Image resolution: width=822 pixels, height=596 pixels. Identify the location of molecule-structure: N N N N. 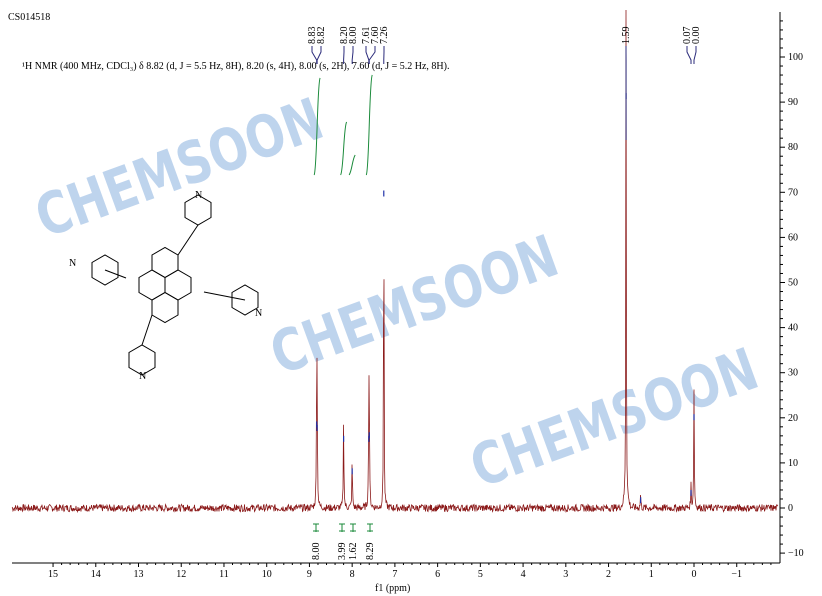
(165, 286).